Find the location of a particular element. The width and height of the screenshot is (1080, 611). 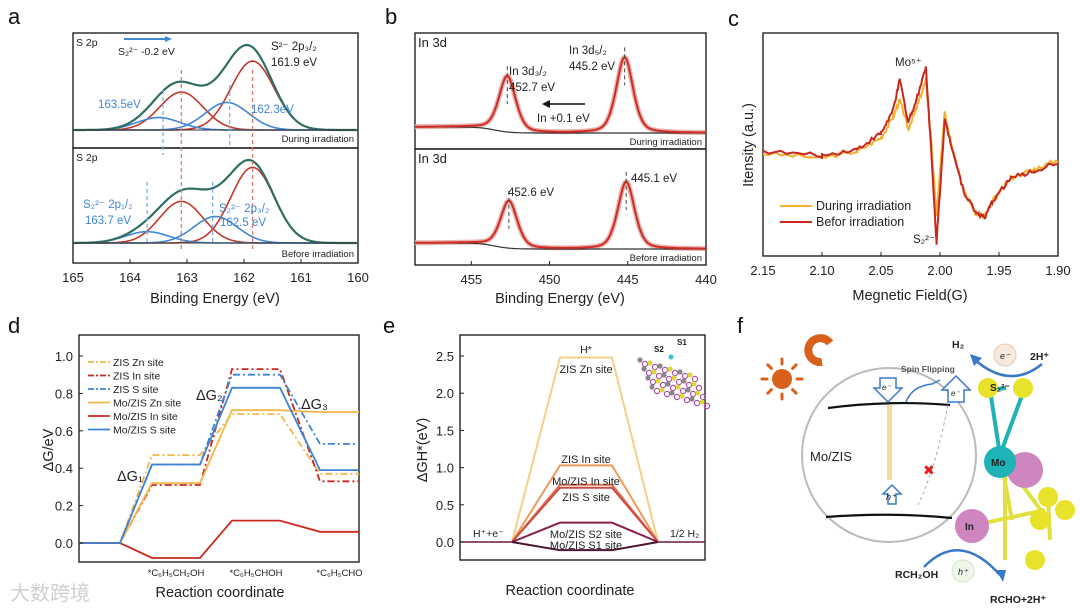

delta-g2-label: ΔG₂ is located at coordinates (209, 396).